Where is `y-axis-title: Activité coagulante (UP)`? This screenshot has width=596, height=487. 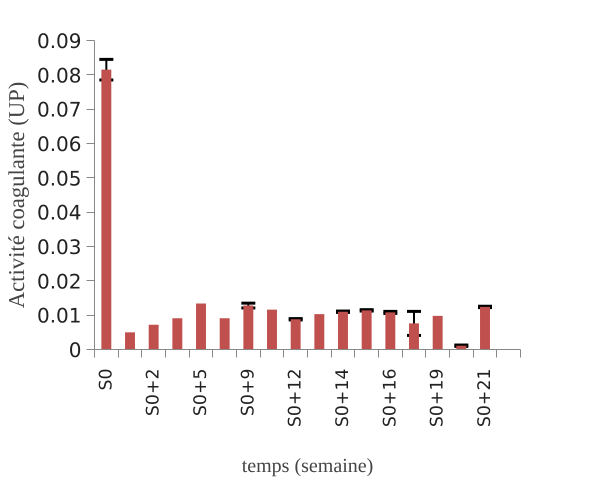
y-axis-title: Activité coagulante (UP) is located at coordinates (16, 195).